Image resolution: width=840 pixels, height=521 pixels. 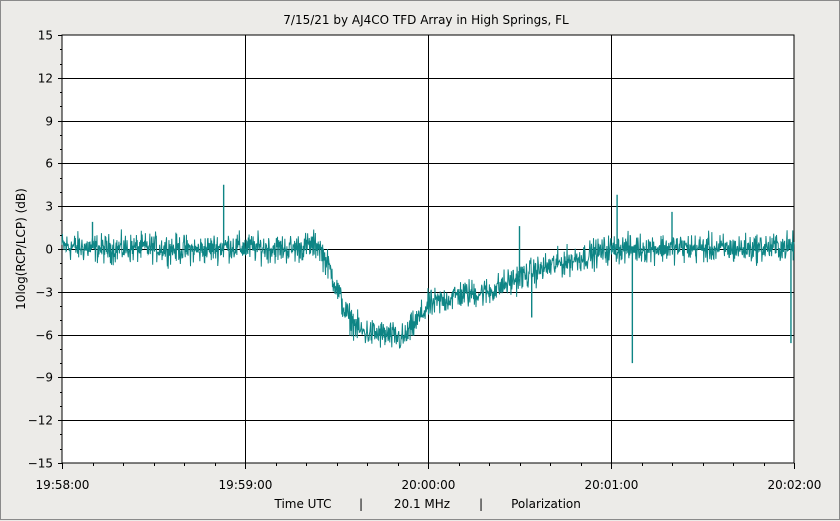 What do you see at coordinates (45, 36) in the screenshot?
I see `y-tick-label: 15` at bounding box center [45, 36].